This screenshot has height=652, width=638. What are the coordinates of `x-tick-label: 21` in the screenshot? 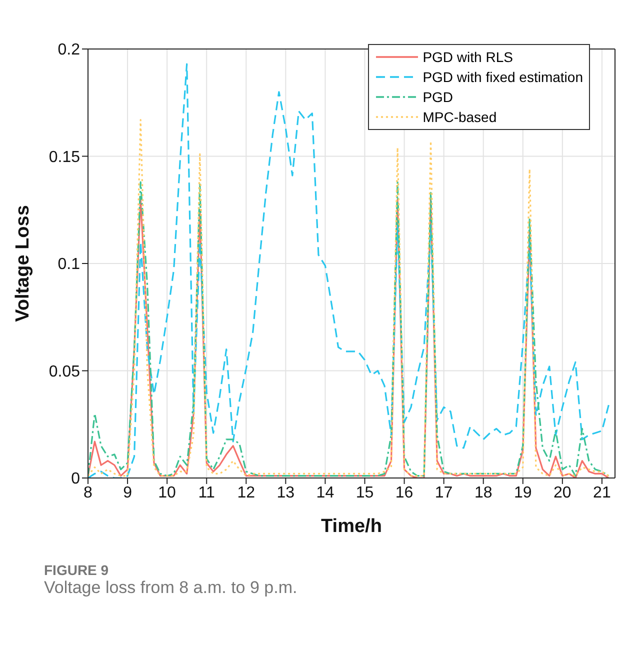 It's located at (602, 493).